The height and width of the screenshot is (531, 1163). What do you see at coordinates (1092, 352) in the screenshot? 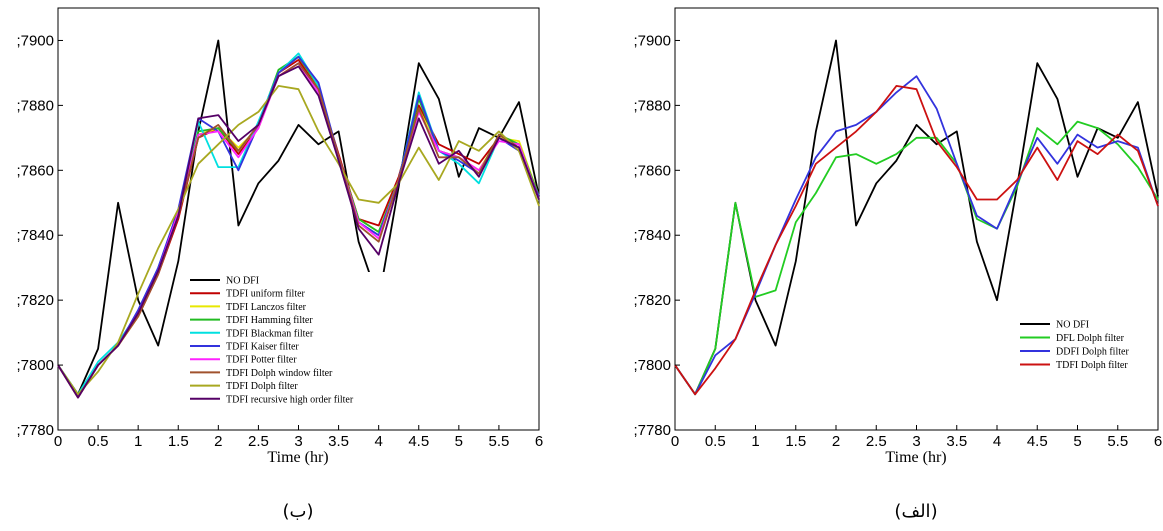
I see `legend-label: DDFI Dolph filter` at bounding box center [1092, 352].